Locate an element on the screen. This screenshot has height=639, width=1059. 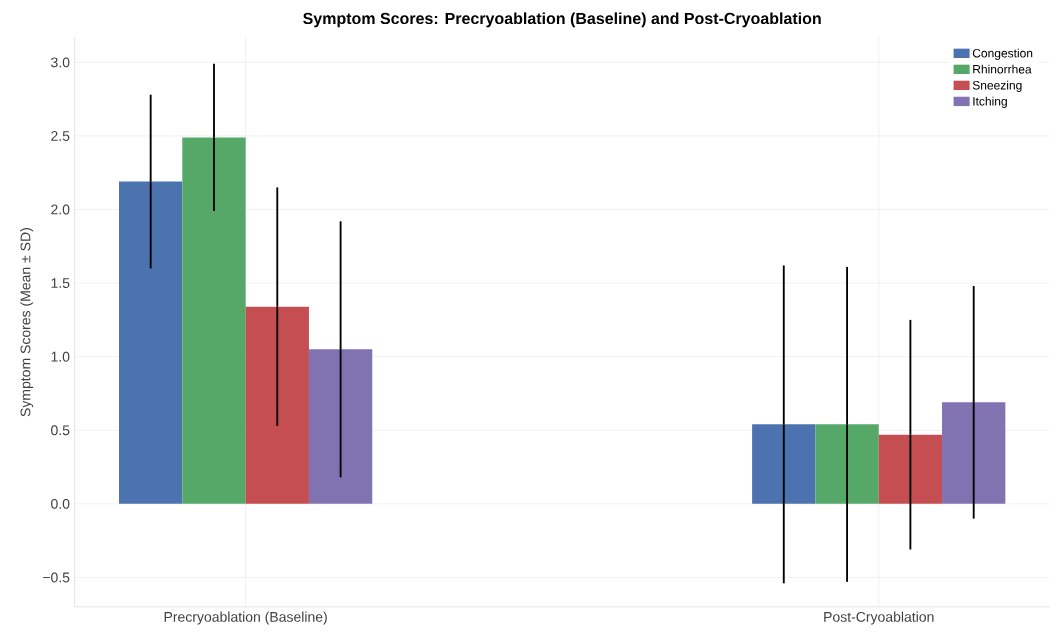
legend-label: Sneezing is located at coordinates (997, 86).